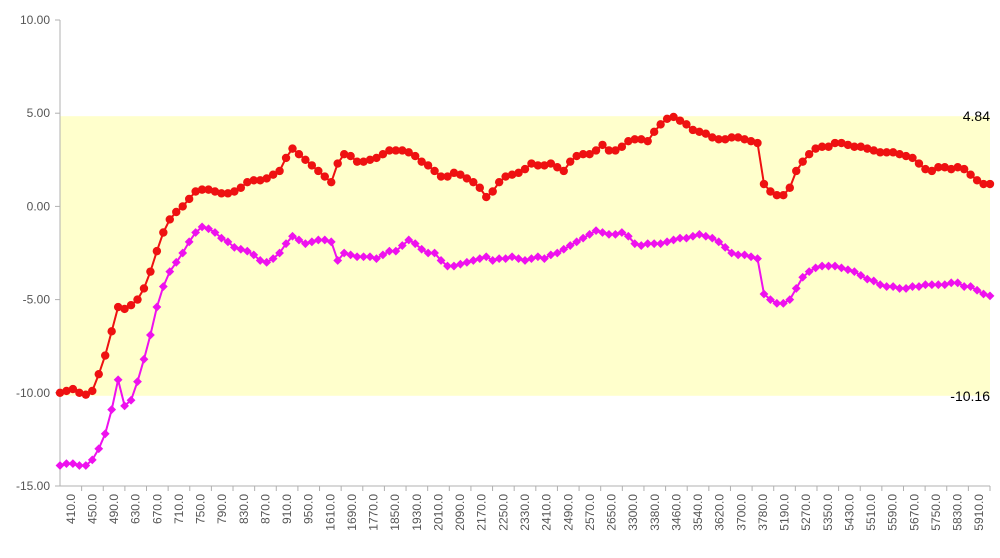  What do you see at coordinates (244, 509) in the screenshot?
I see `x-tick-label: 830.0` at bounding box center [244, 509].